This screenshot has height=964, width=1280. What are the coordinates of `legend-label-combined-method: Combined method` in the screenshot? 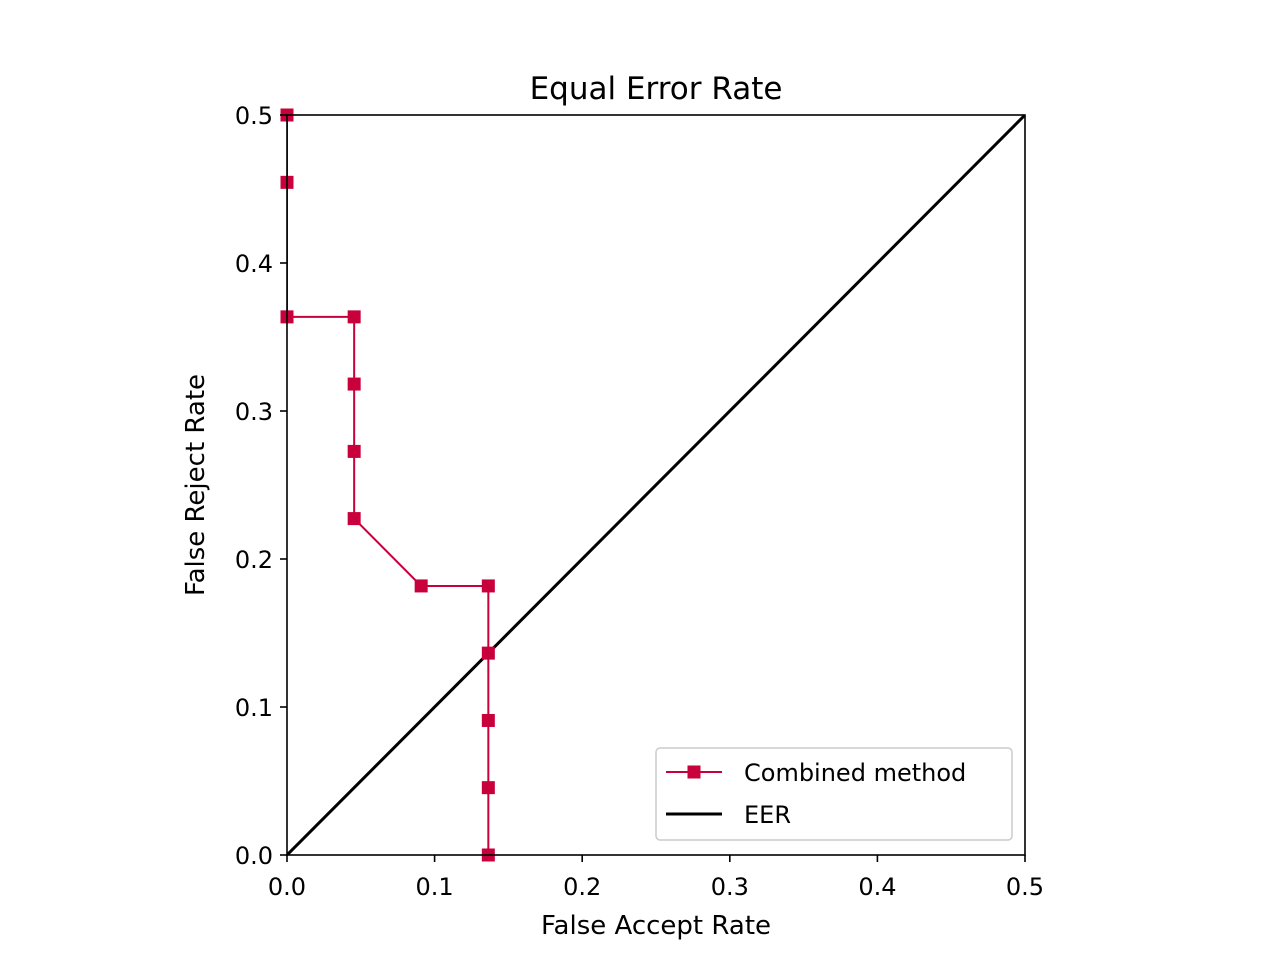 It's located at (855, 773).